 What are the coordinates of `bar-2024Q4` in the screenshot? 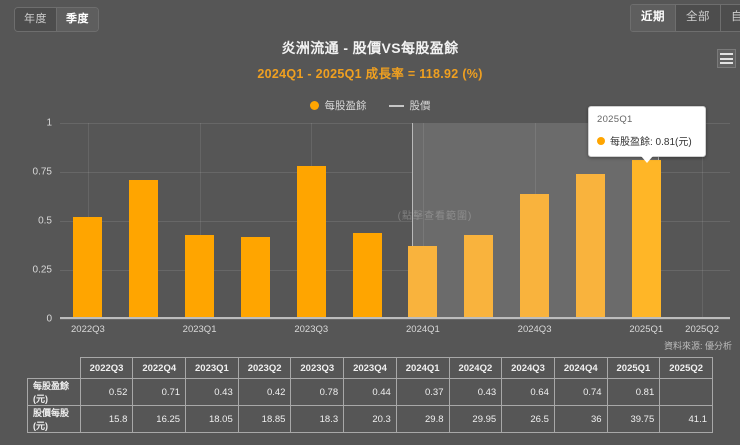 It's located at (590, 246).